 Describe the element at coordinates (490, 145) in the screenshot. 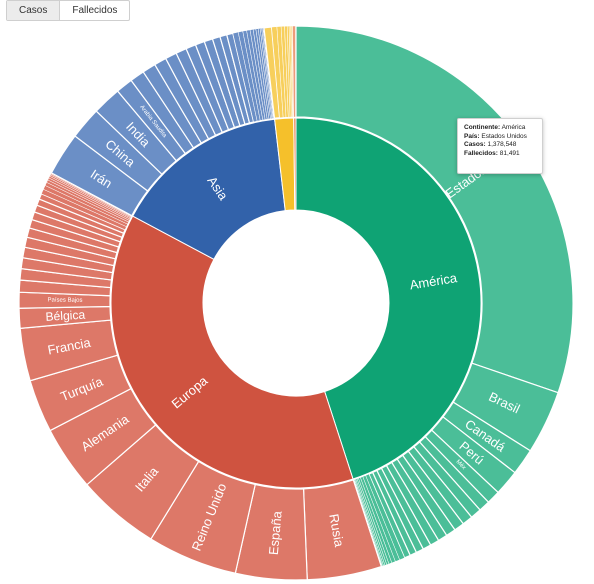

I see `tooltip-cases-row: Casos: 1,378,548` at that location.